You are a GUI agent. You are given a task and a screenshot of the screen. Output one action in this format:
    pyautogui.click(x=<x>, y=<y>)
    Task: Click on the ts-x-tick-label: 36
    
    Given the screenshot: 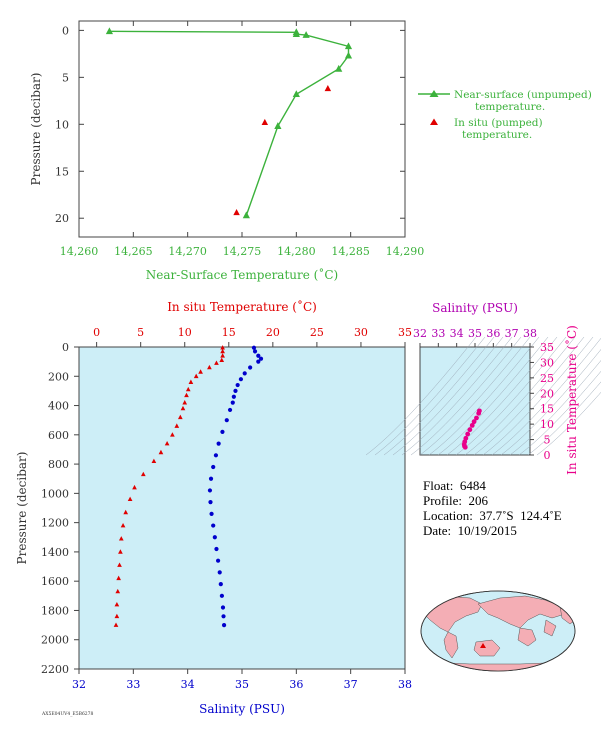 What is the action you would take?
    pyautogui.click(x=493, y=333)
    